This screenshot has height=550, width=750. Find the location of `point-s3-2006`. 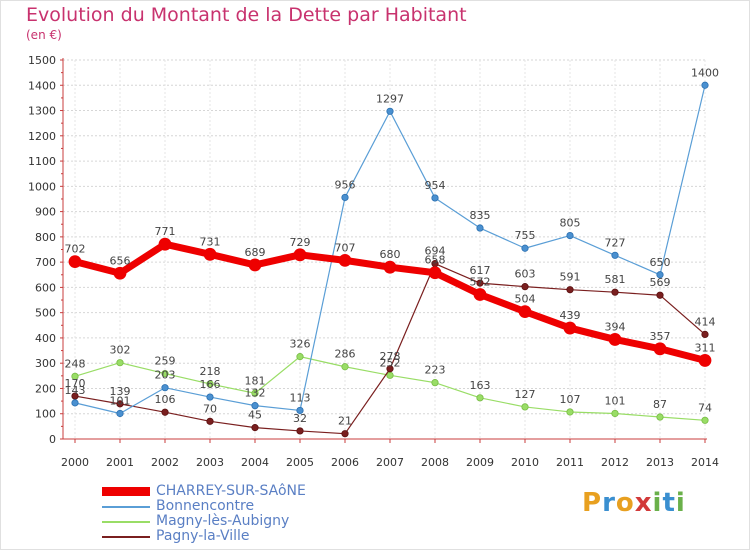

point-s3-2006 is located at coordinates (345, 434).